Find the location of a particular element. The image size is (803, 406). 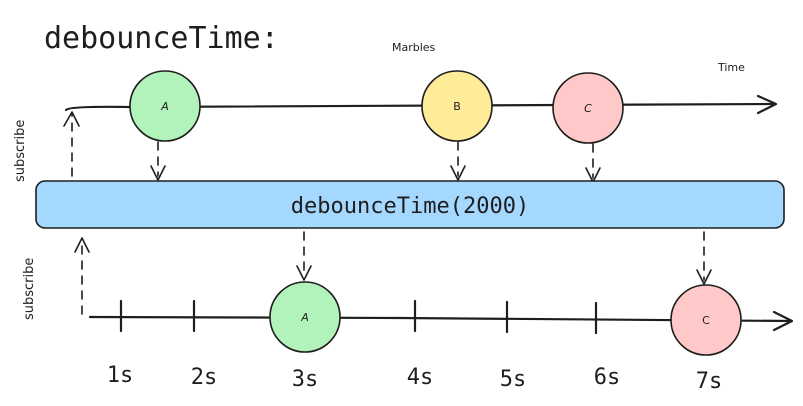

output-marble-a-label: A is located at coordinates (304, 317).